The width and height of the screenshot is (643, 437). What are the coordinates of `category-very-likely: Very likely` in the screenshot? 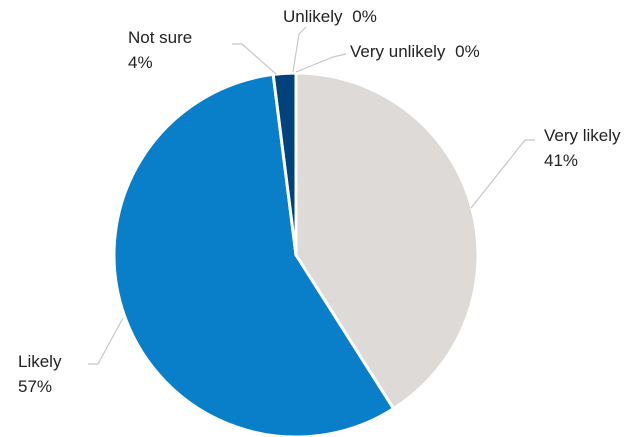 It's located at (582, 135).